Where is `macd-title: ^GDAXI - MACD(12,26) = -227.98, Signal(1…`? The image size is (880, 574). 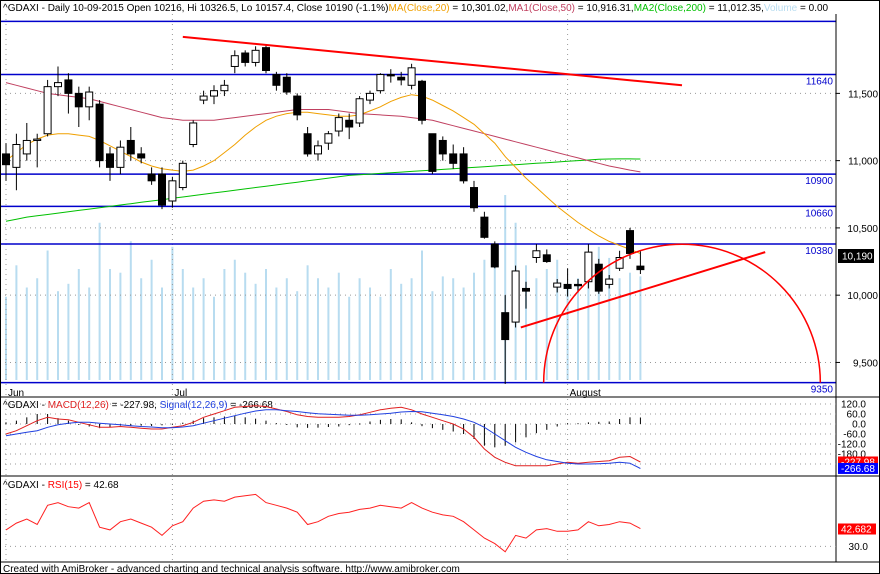
macd-title: ^GDAXI - MACD(12,26) = -227.98, Signal(1… is located at coordinates (138, 405).